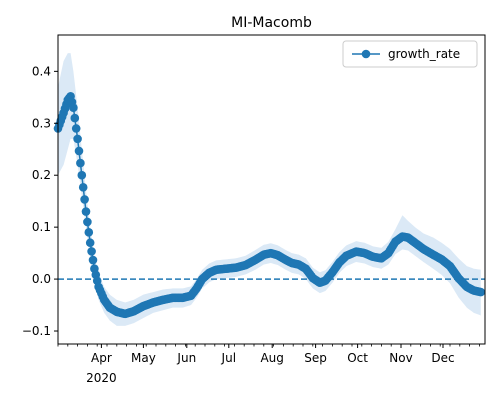 The width and height of the screenshot is (500, 400). Describe the element at coordinates (400, 358) in the screenshot. I see `x-tick-label: Nov` at that location.